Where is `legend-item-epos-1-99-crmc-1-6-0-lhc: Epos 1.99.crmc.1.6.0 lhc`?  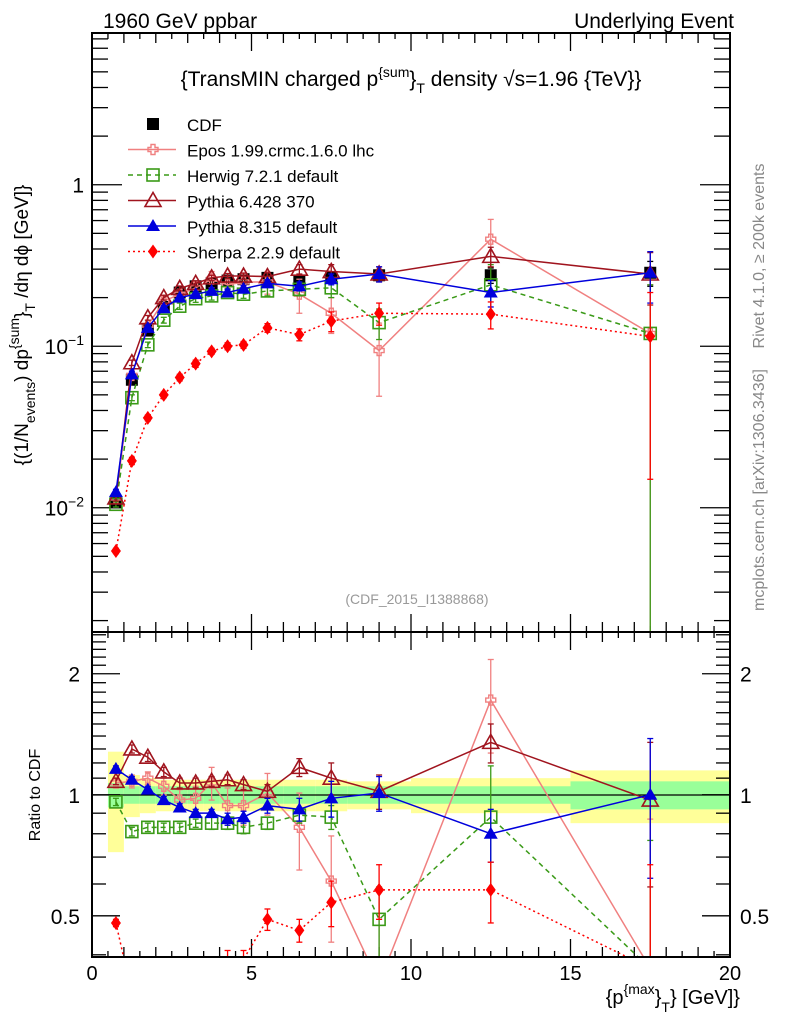 legend-item-epos-1-99-crmc-1-6-0-lhc: Epos 1.99.crmc.1.6.0 lhc is located at coordinates (251, 151).